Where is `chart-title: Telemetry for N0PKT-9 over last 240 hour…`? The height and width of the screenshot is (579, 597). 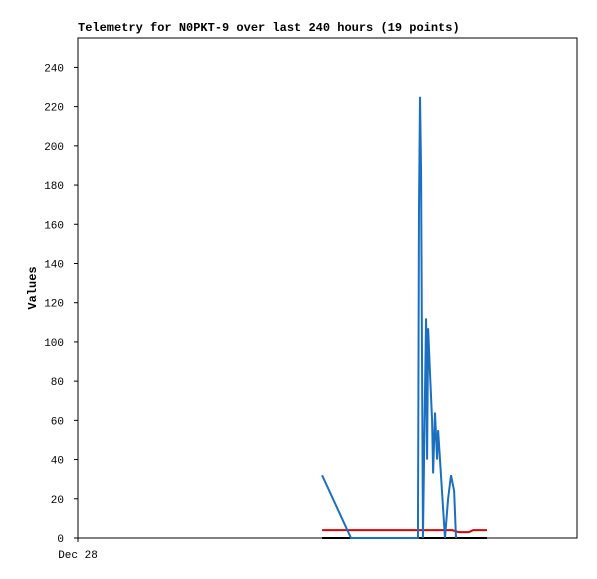 chart-title: Telemetry for N0PKT-9 over last 240 hour… is located at coordinates (269, 28).